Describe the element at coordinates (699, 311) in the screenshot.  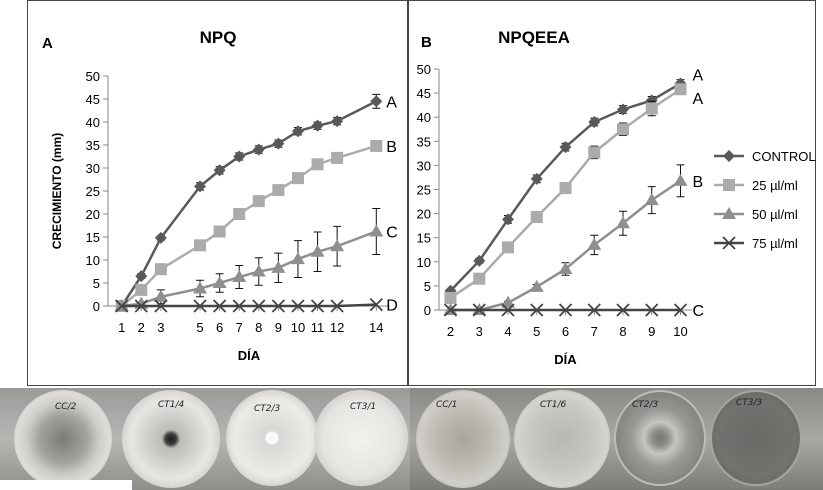
I see `series-end-label: C` at that location.